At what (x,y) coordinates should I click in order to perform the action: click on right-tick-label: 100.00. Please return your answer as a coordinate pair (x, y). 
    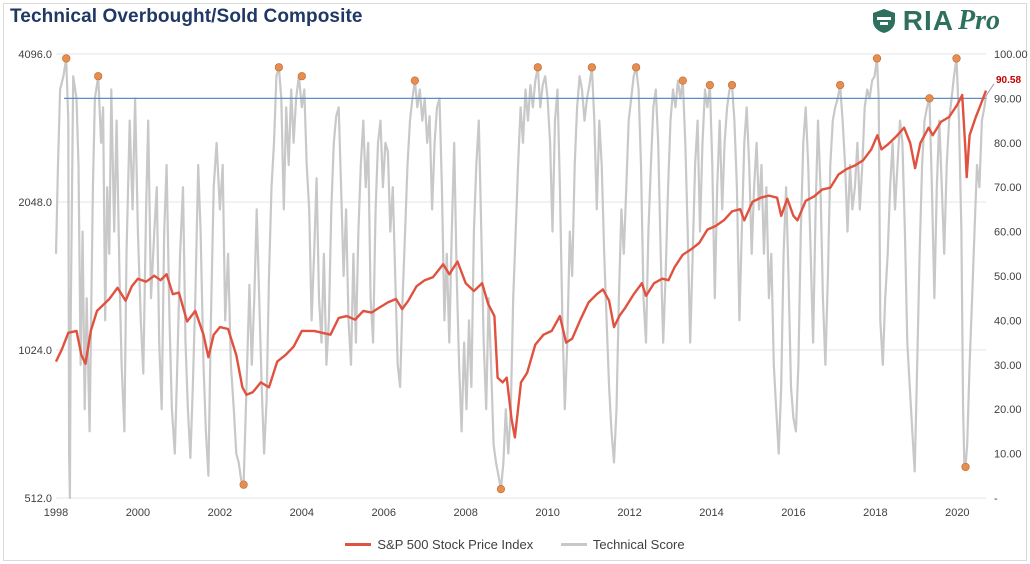
    Looking at the image, I should click on (1011, 55).